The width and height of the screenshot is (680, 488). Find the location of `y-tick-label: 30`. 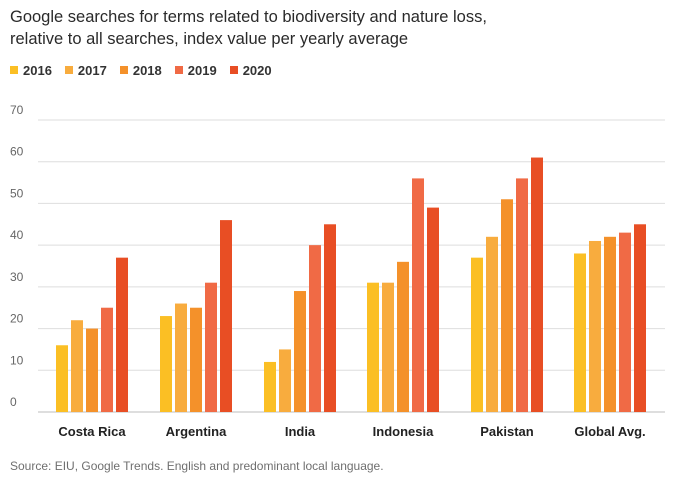

y-tick-label: 30 is located at coordinates (17, 277).